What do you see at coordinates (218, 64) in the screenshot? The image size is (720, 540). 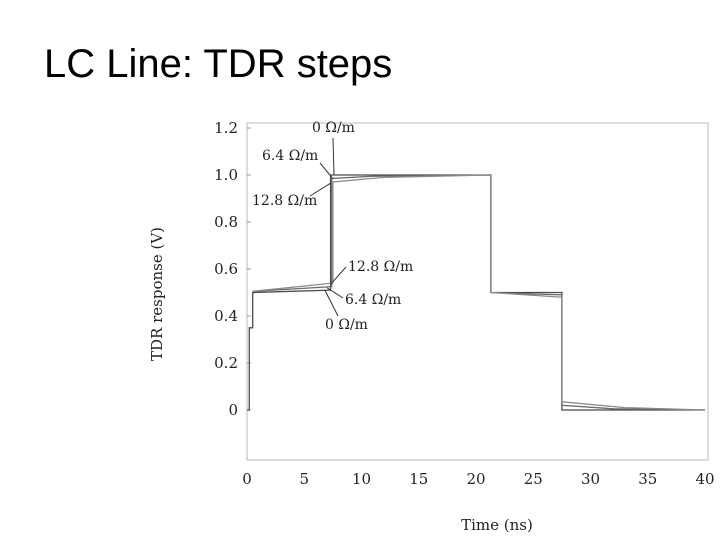 I see `slide-title: LC Line: TDR steps` at bounding box center [218, 64].